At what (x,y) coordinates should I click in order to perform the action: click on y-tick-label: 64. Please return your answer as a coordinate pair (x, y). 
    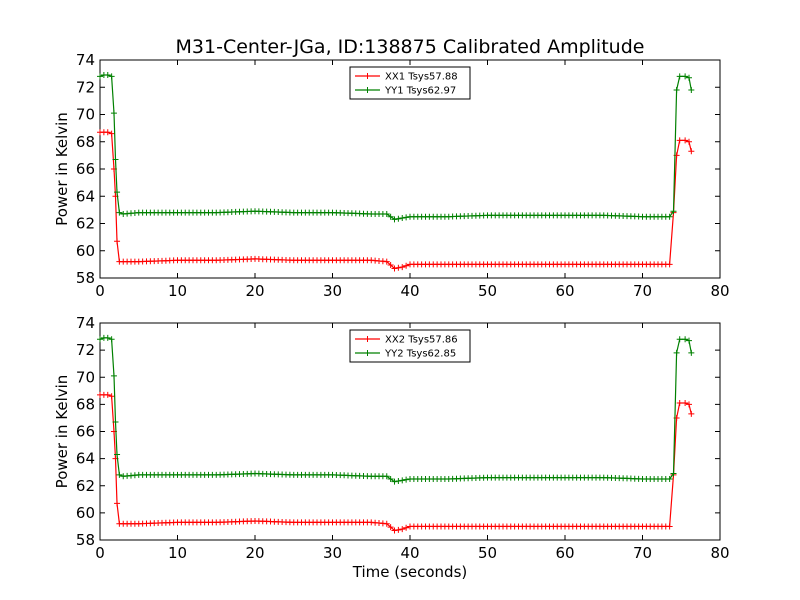
    Looking at the image, I should click on (85, 459).